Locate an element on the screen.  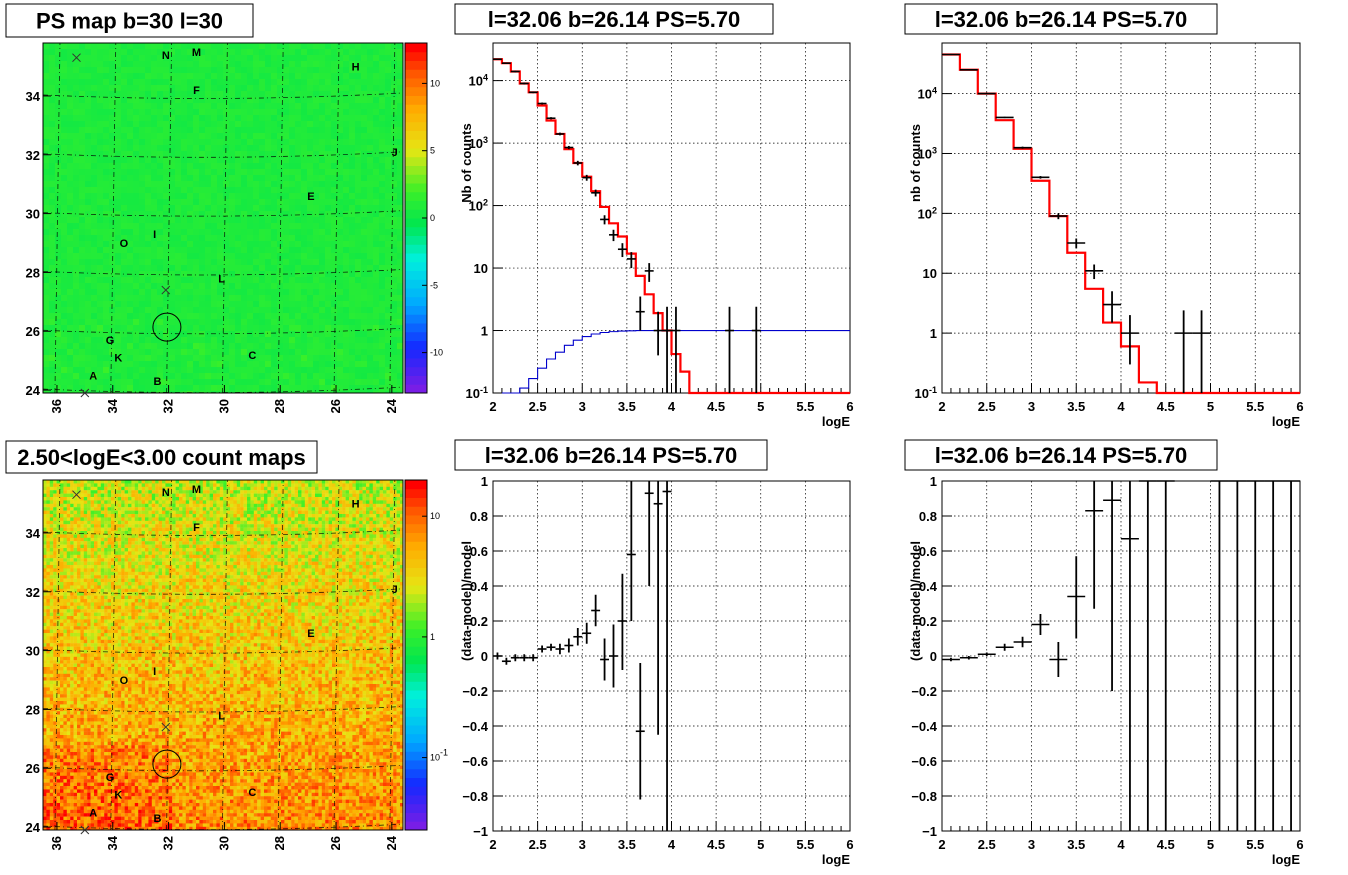
x-tick-label: 24 is located at coordinates (391, 405).